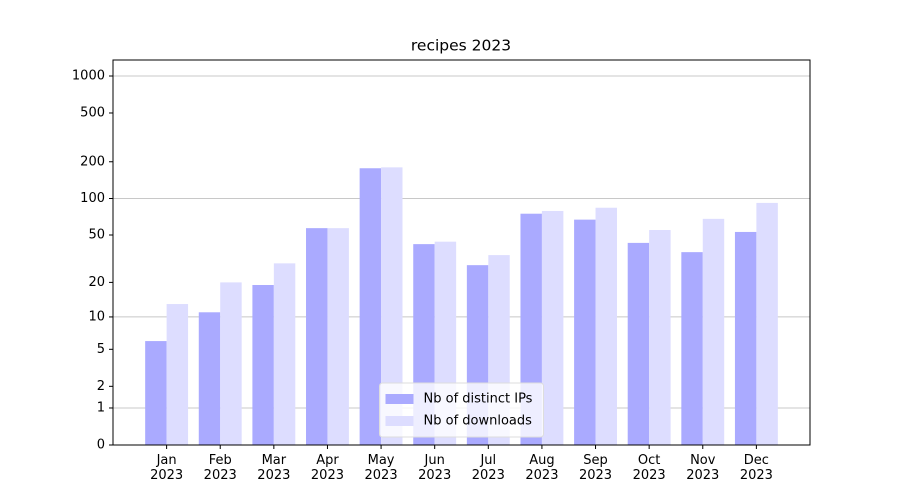  Describe the element at coordinates (101, 386) in the screenshot. I see `y-tick-label: 2` at that location.